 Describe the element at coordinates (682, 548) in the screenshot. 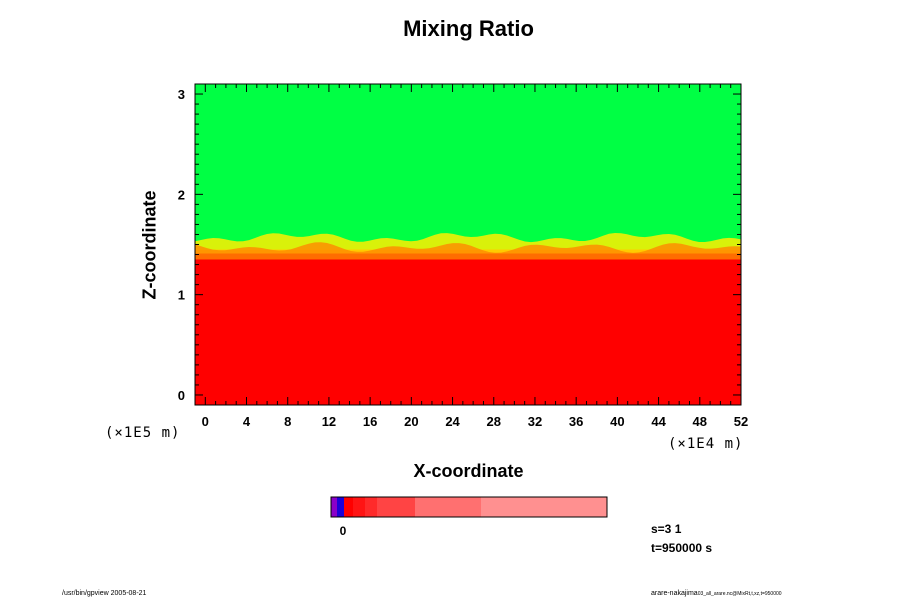

I see `time-annotation: t=950000 s` at that location.